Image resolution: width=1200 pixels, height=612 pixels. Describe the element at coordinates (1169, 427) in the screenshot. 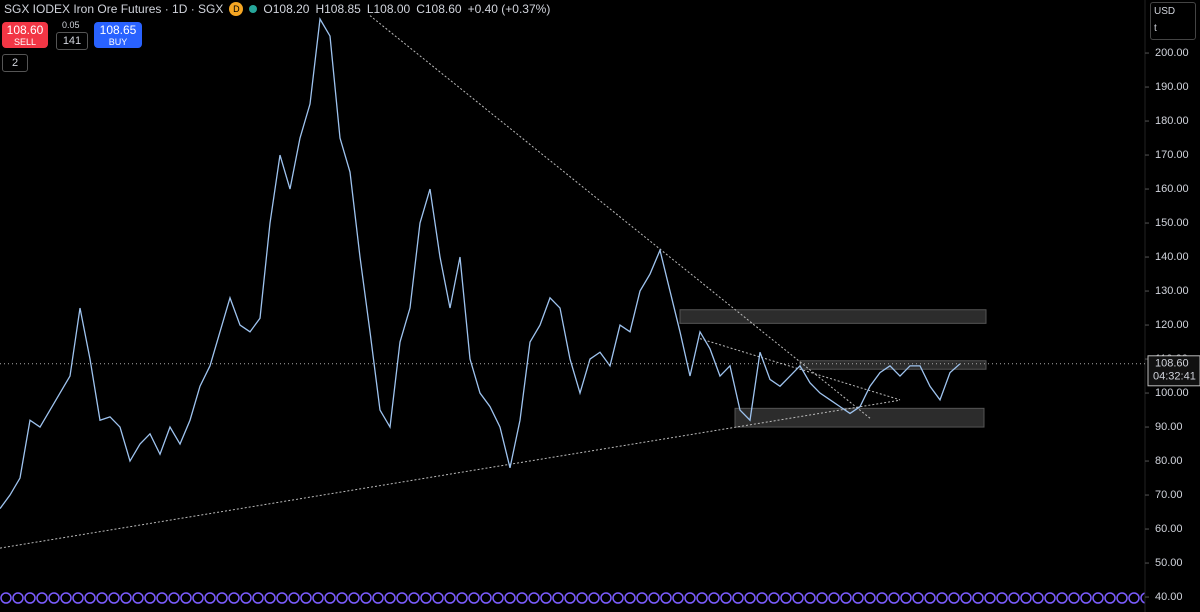

I see `y-tick-label: 90.00` at that location.